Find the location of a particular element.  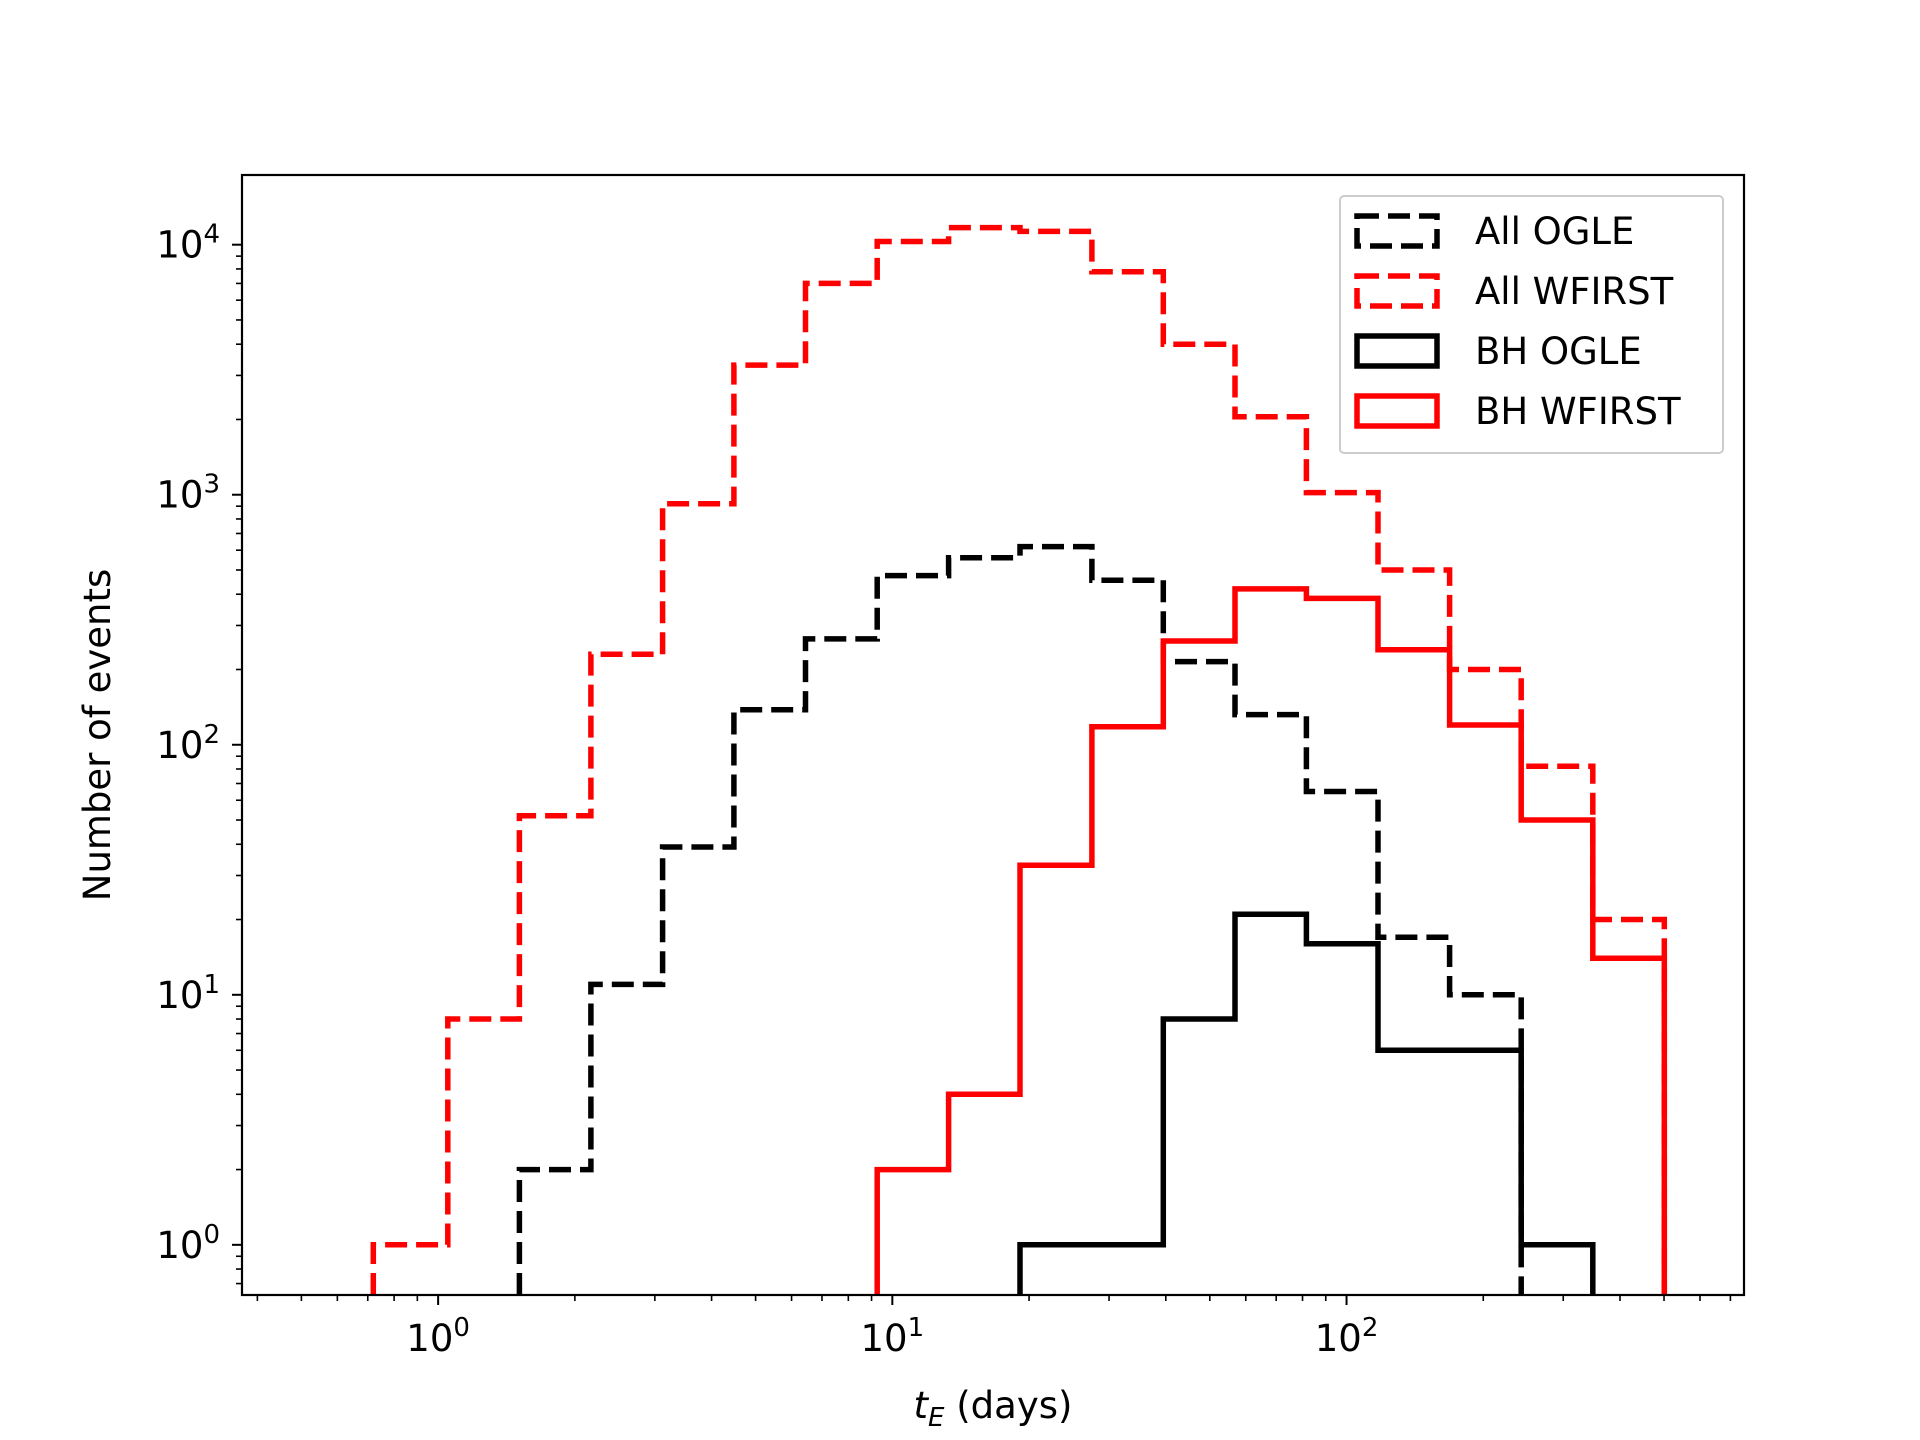

legend-swatch-all-ogle is located at coordinates (1397, 231).